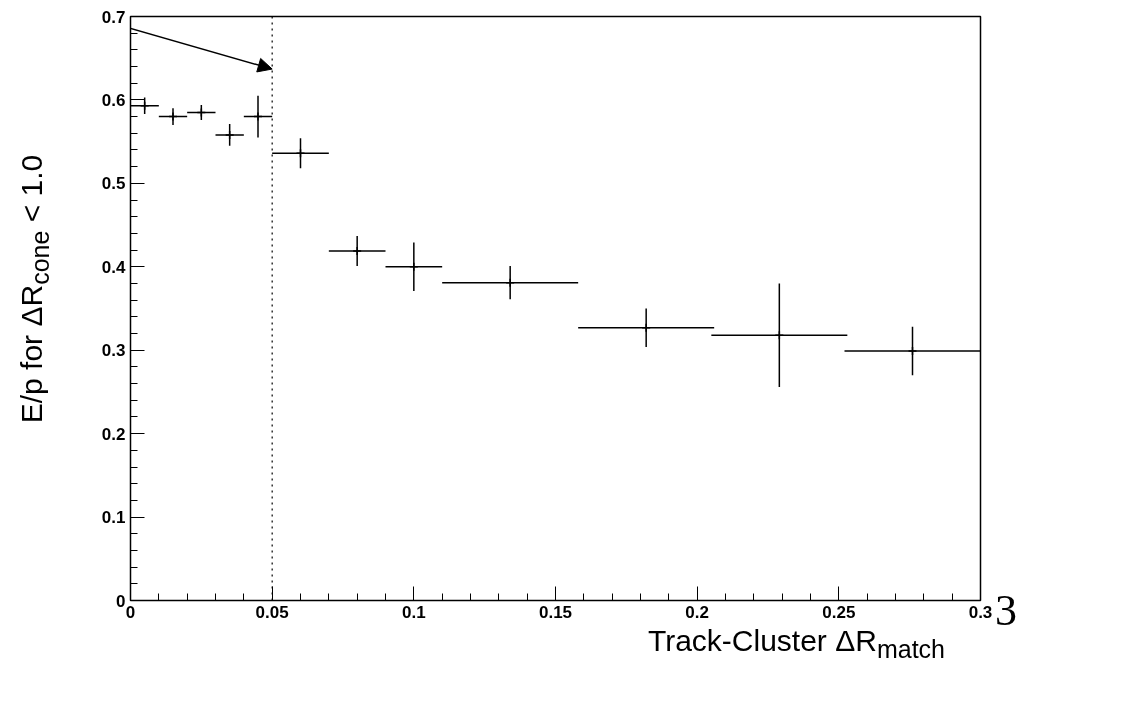 This screenshot has width=1126, height=707. I want to click on x-axis-title: Track-Cluster ΔR$_{match}$, so click(795, 644).